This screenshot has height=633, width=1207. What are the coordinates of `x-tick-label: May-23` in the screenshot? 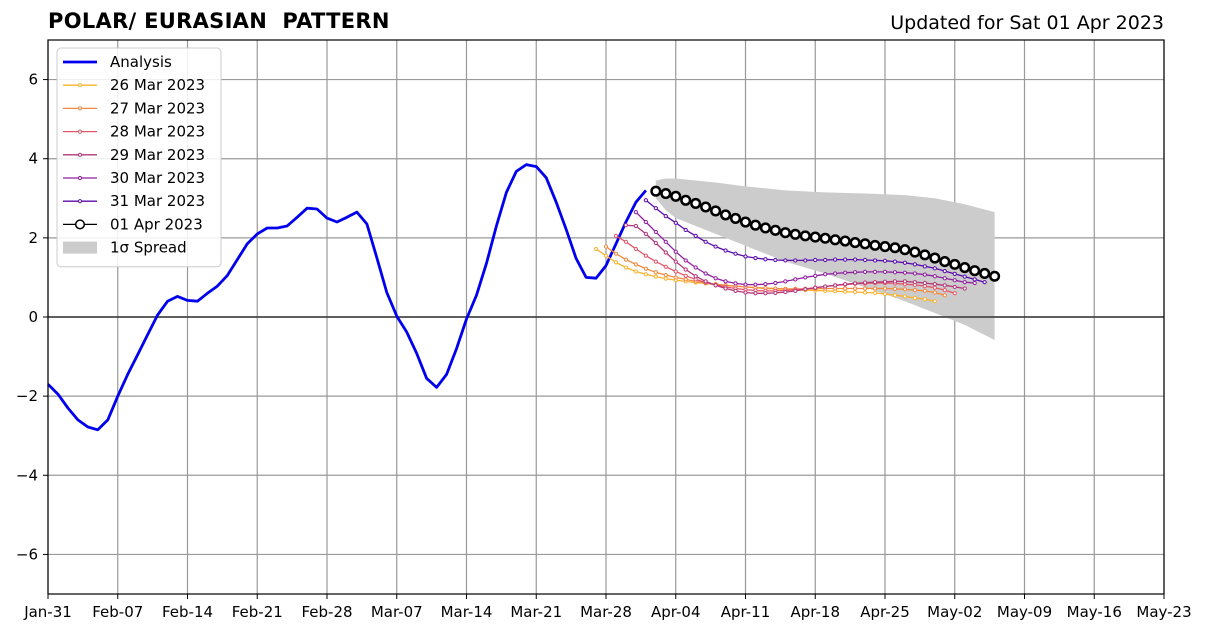 It's located at (1163, 612).